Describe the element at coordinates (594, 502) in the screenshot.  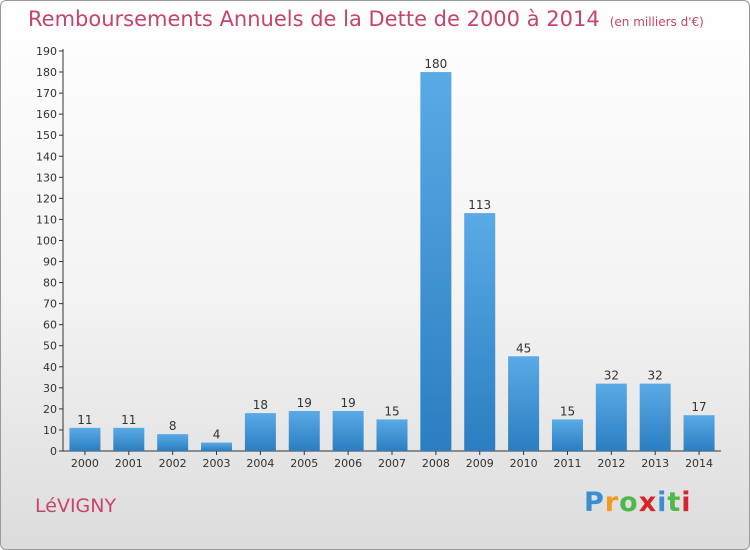
I see `logo-letter: P` at that location.